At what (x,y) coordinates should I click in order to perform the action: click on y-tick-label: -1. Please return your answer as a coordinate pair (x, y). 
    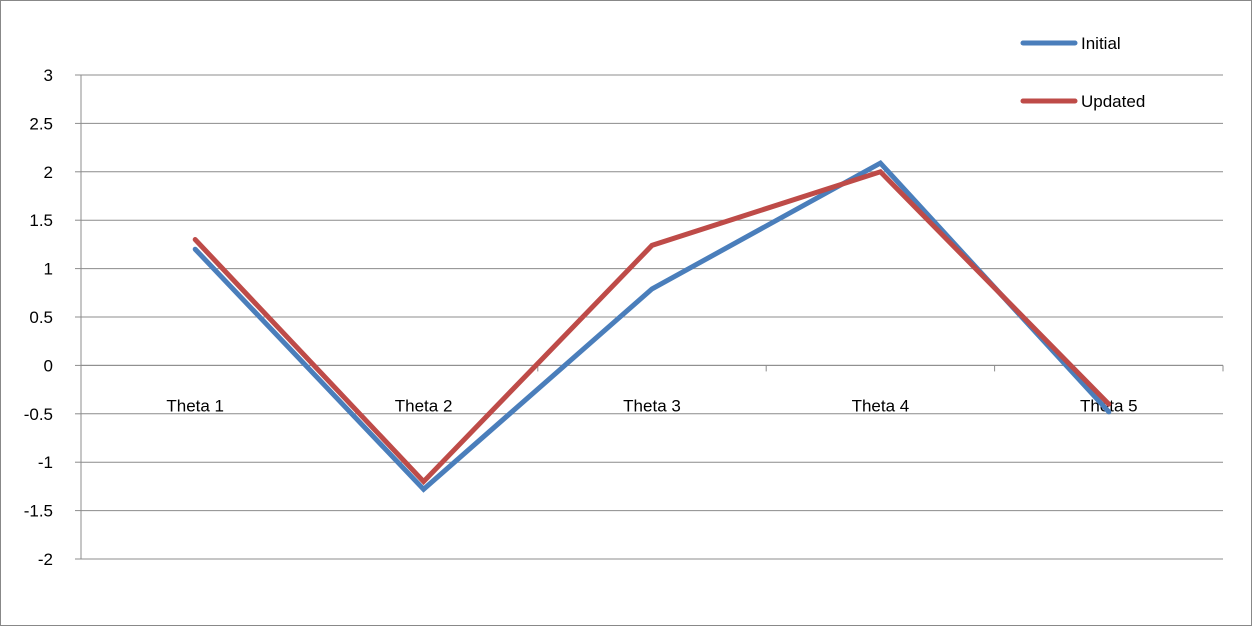
    Looking at the image, I should click on (45, 462).